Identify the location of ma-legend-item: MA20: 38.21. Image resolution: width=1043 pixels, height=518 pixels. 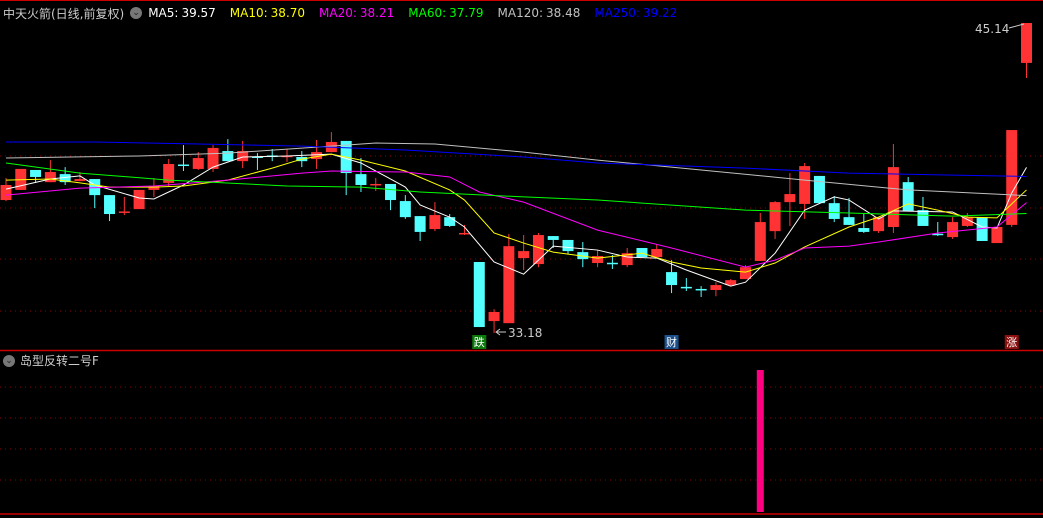
(359, 13).